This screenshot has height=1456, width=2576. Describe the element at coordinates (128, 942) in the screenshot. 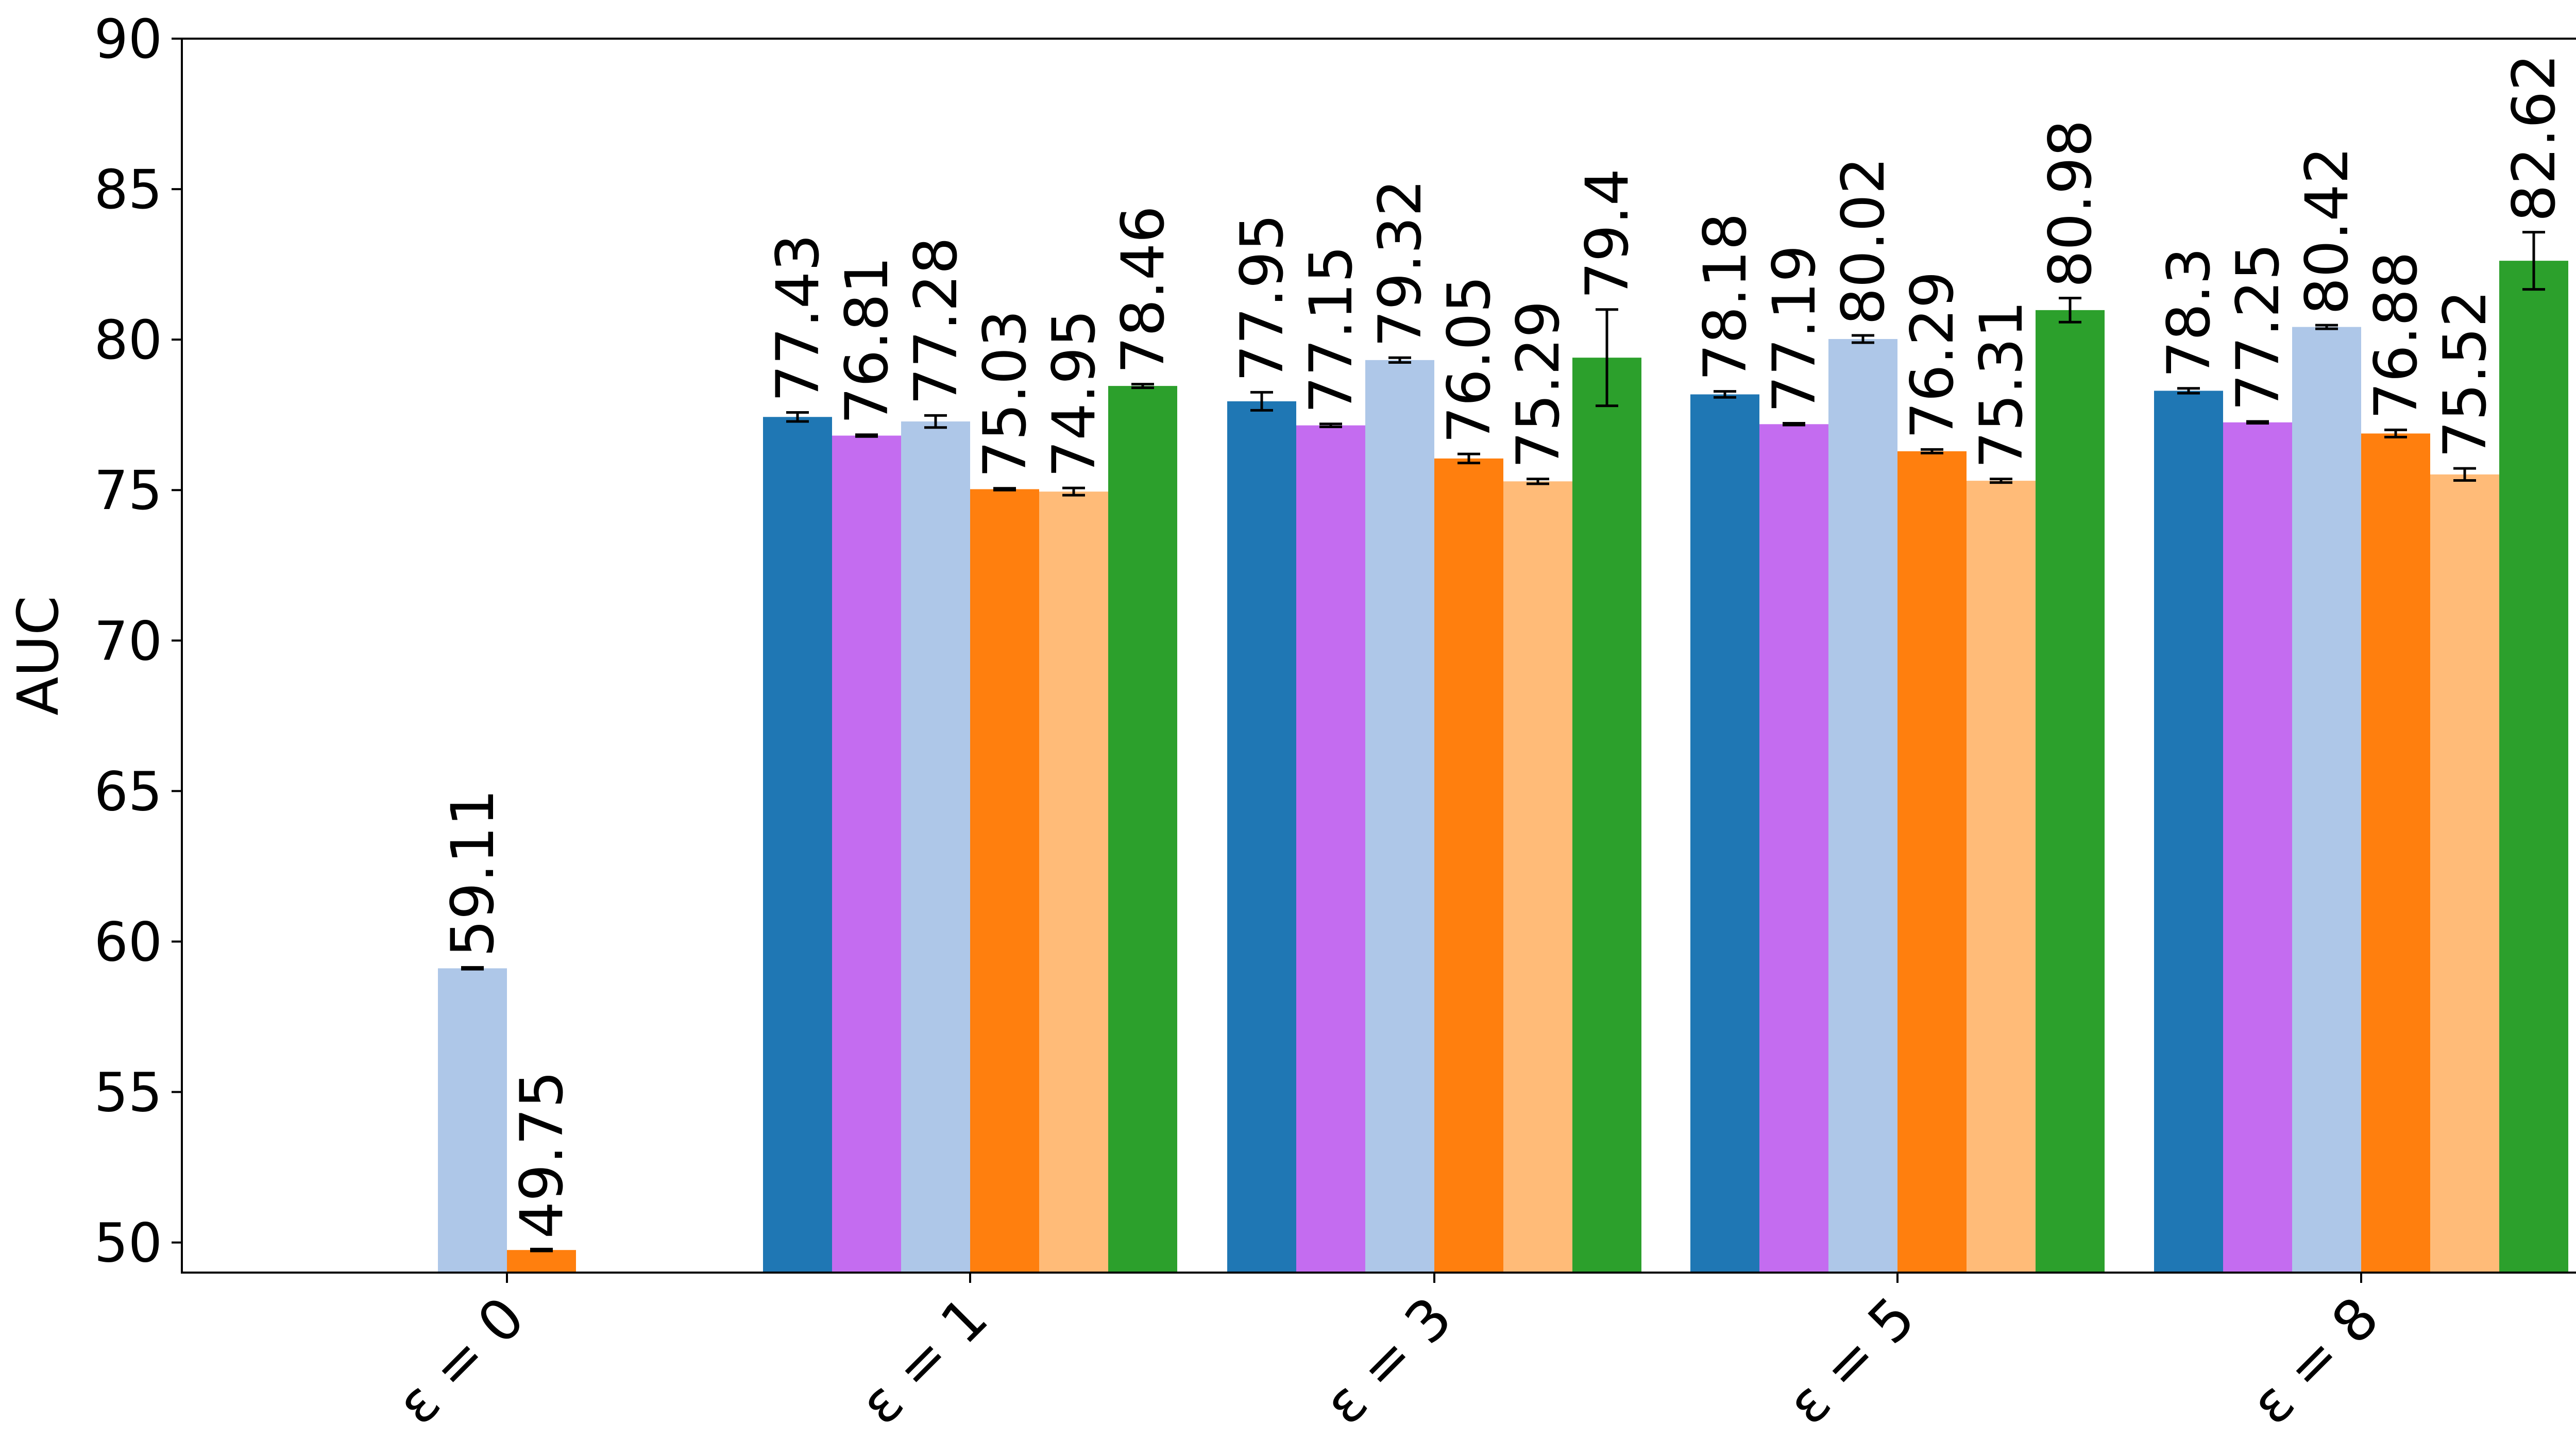

I see `y-tick-label: 60` at that location.